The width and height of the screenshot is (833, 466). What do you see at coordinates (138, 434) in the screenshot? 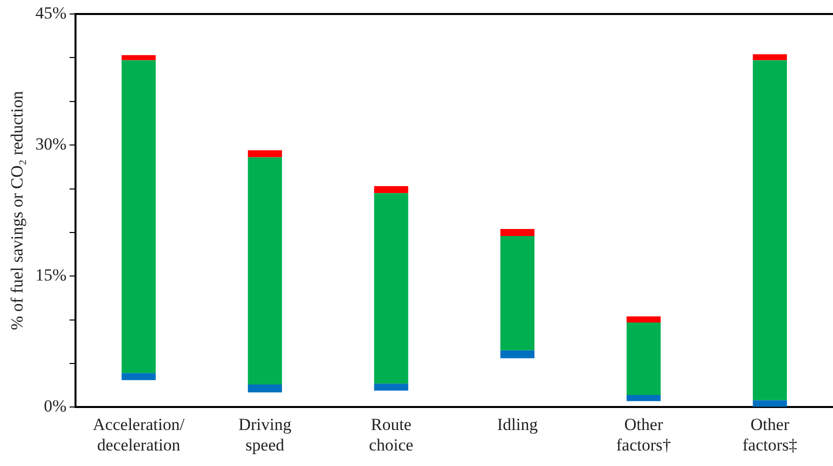
I see `x-tick-label: Acceleration/ deceleration` at bounding box center [138, 434].